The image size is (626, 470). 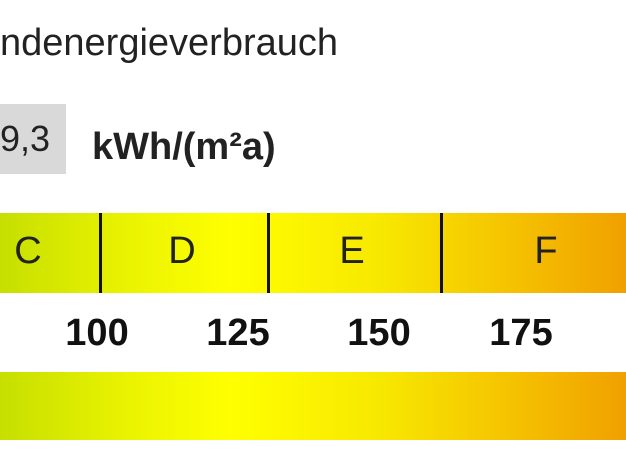 What do you see at coordinates (521, 333) in the screenshot?
I see `tick-label: 175` at bounding box center [521, 333].